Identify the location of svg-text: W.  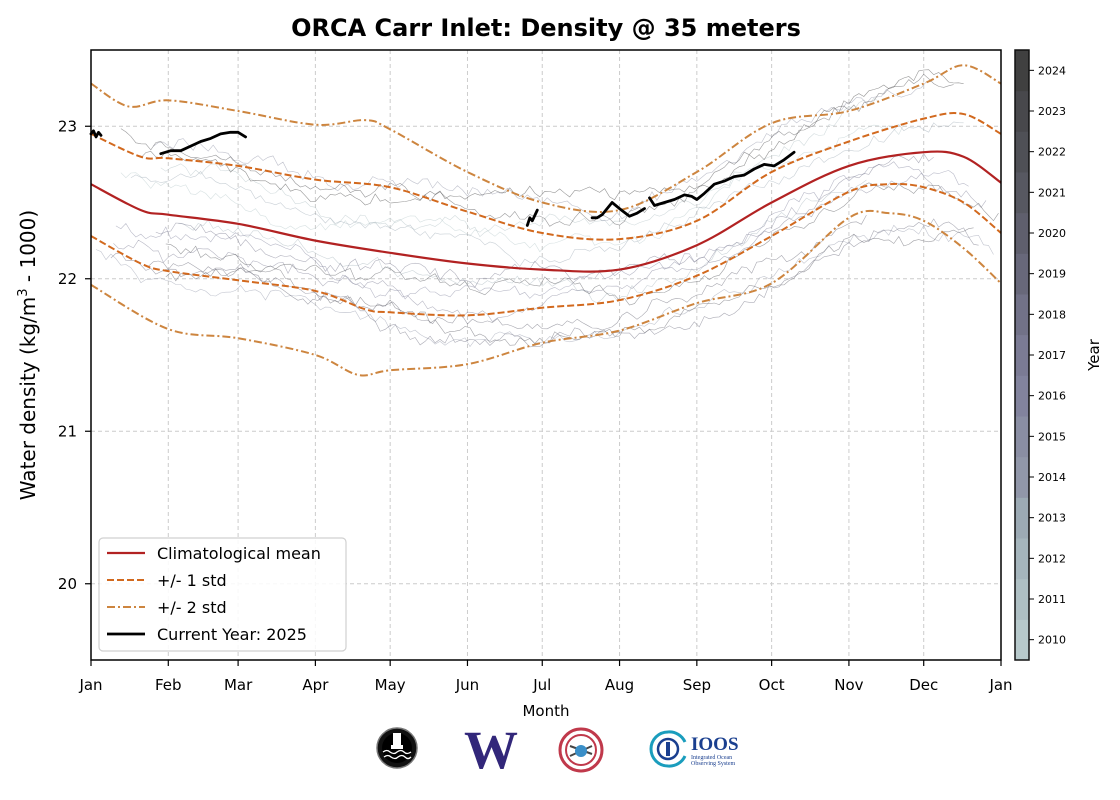
(491, 750).